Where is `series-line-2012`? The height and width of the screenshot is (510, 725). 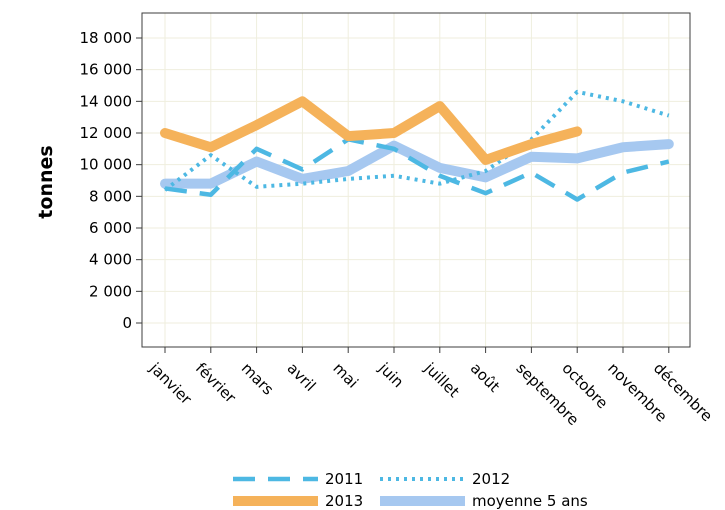
series-line-2012 is located at coordinates (416, 140).